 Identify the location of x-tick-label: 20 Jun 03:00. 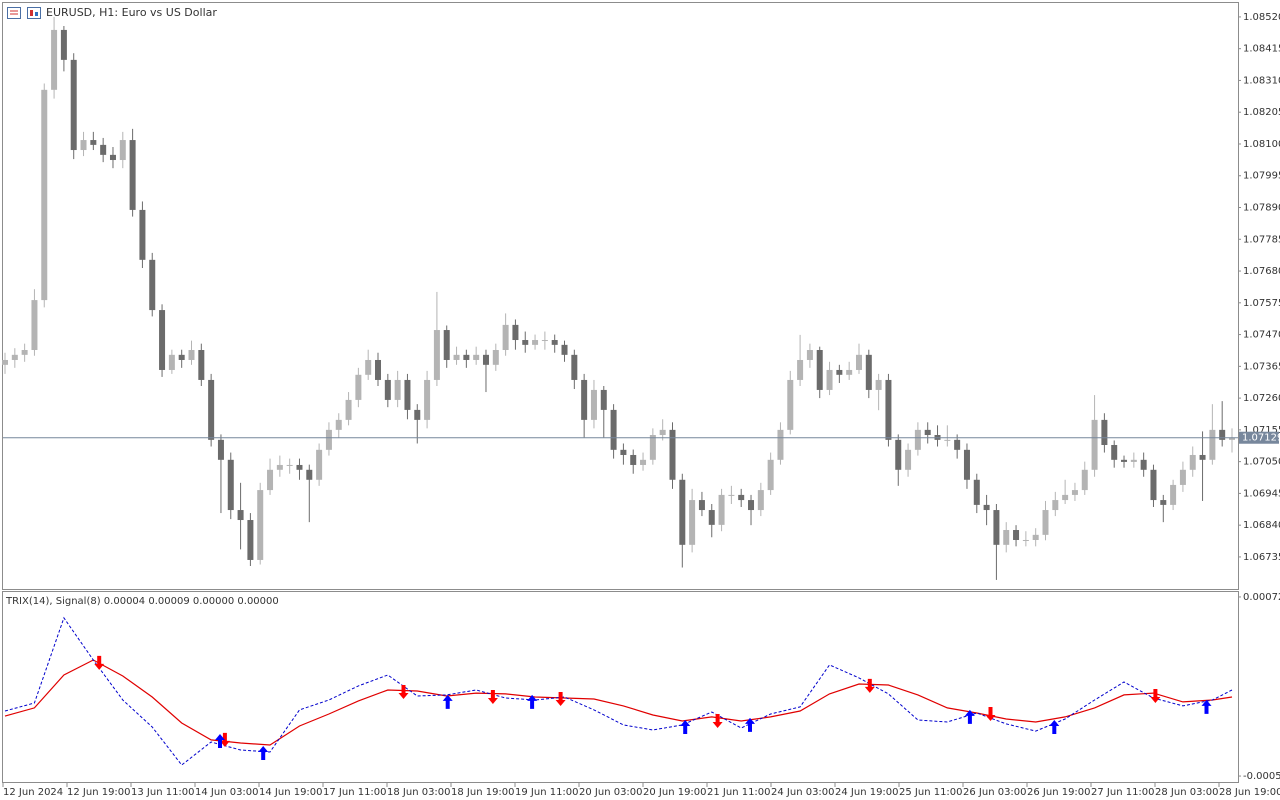
(611, 792).